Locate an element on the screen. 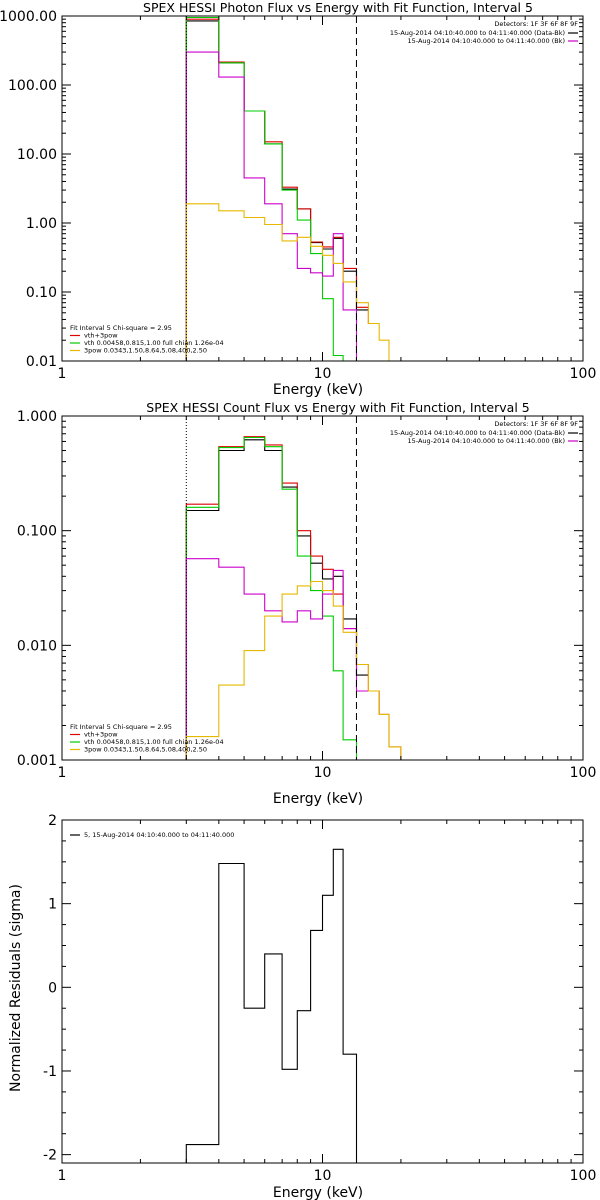 The image size is (600, 1200). residuals-ylabel: Normalized Residuals (sigma) is located at coordinates (16, 988).